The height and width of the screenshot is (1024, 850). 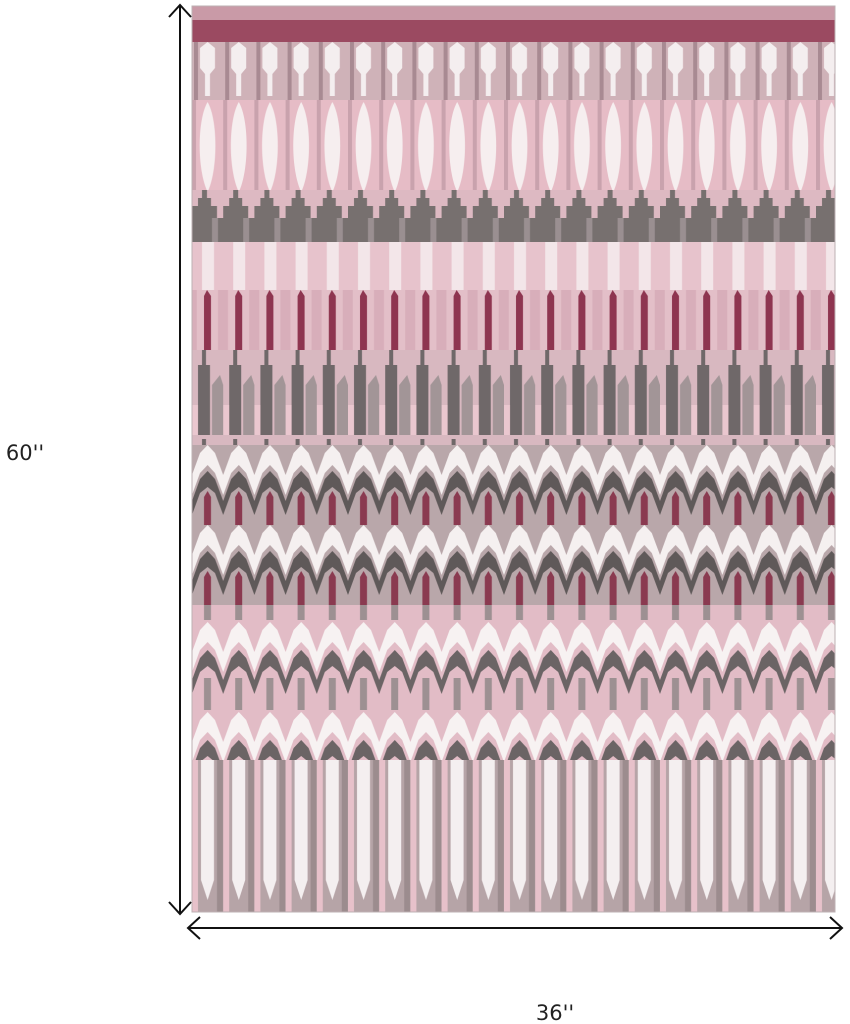 What do you see at coordinates (515, 928) in the screenshot?
I see `width-arrow` at bounding box center [515, 928].